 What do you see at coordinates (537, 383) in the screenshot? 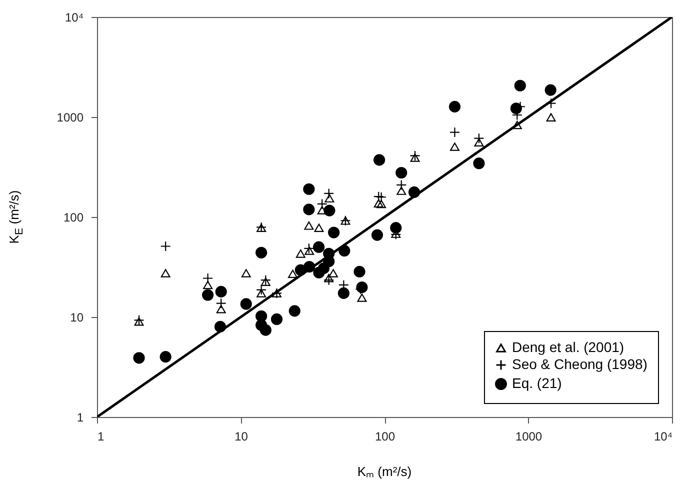
I see `legend-label: Eq. (21)` at bounding box center [537, 383].